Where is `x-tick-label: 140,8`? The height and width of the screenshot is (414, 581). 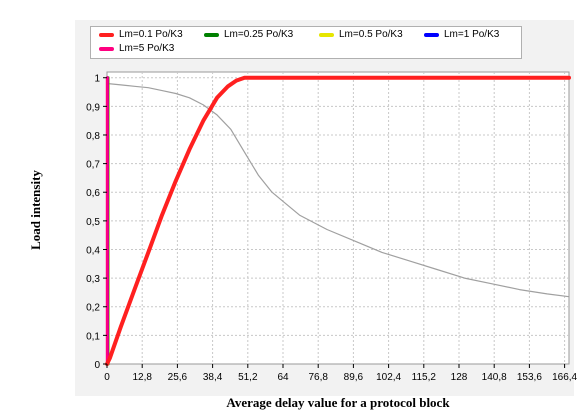
x-tick-label: 140,8 is located at coordinates (494, 377).